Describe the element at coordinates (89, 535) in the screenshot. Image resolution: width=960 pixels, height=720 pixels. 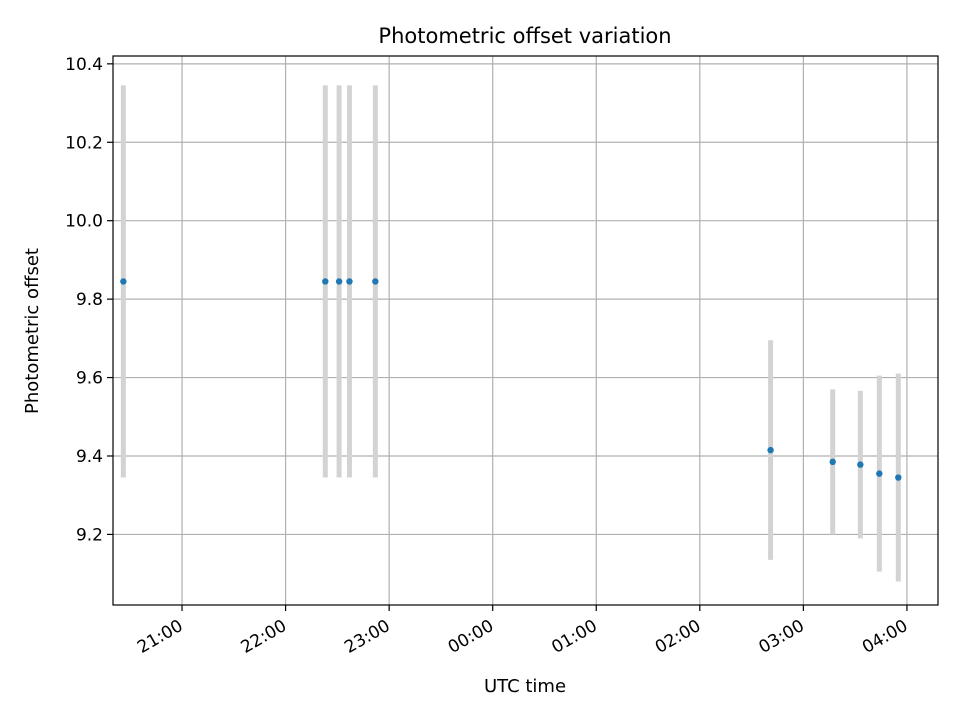
I see `y-tick-label: 9.2` at that location.